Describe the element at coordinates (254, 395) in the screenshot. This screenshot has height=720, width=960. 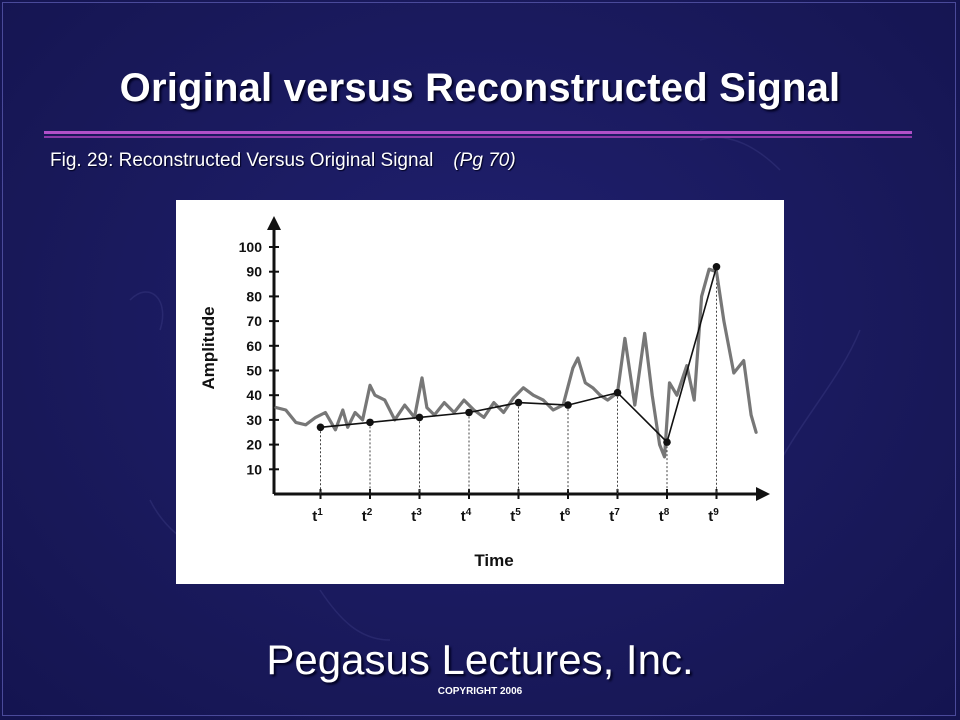
I see `y-tick-label: 40` at that location.